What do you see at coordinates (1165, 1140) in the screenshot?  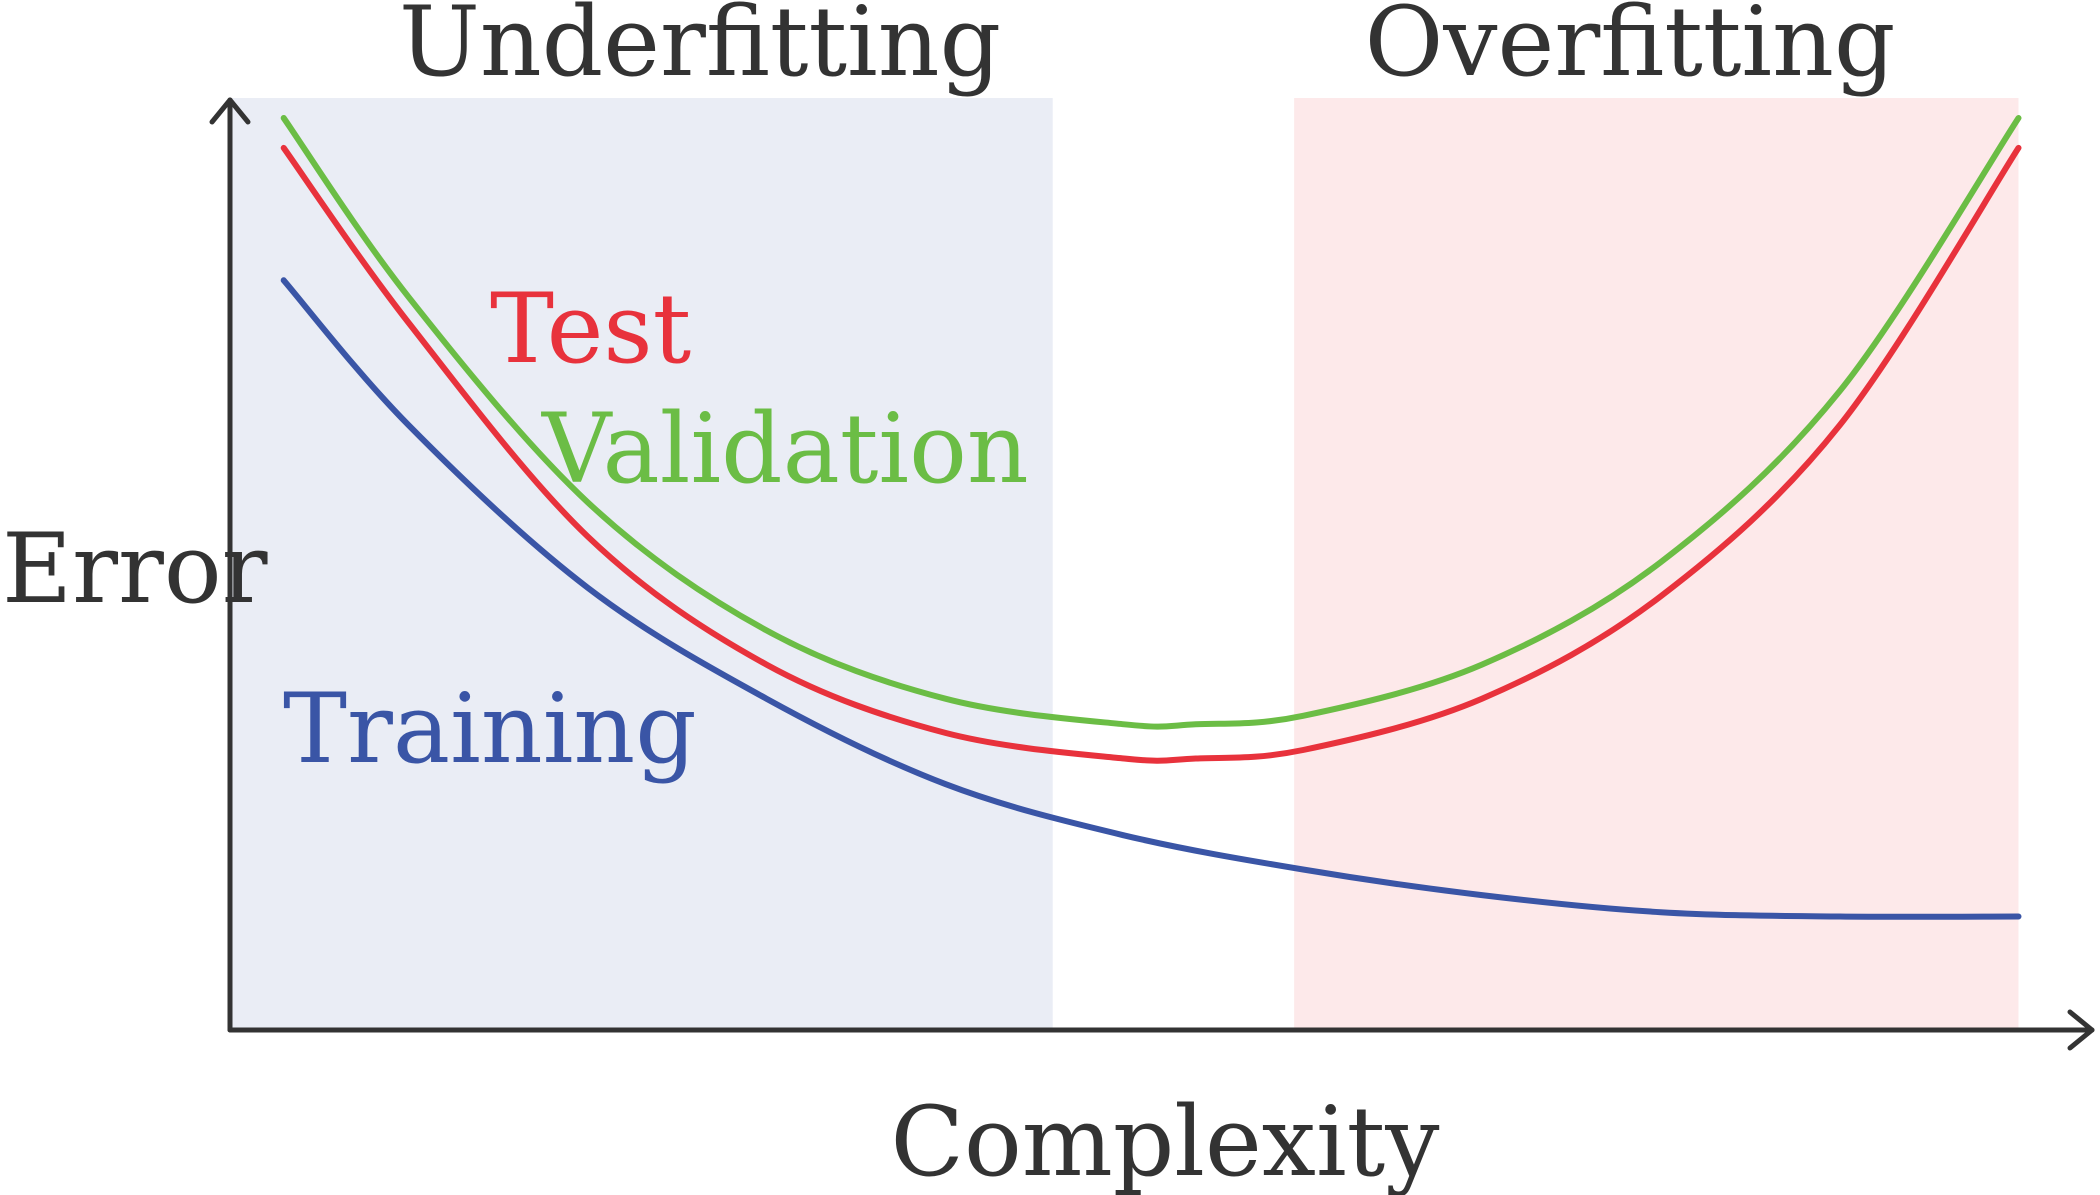 I see `x-axis-label: Complexity` at bounding box center [1165, 1140].